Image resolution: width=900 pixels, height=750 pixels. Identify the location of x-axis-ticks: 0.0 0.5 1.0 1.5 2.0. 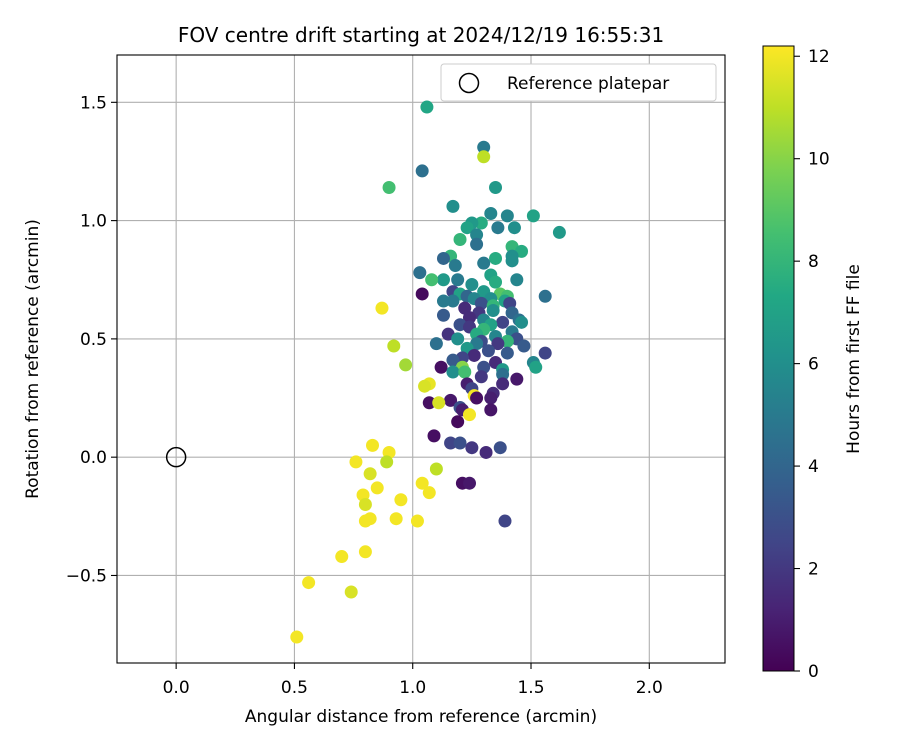
(413, 680).